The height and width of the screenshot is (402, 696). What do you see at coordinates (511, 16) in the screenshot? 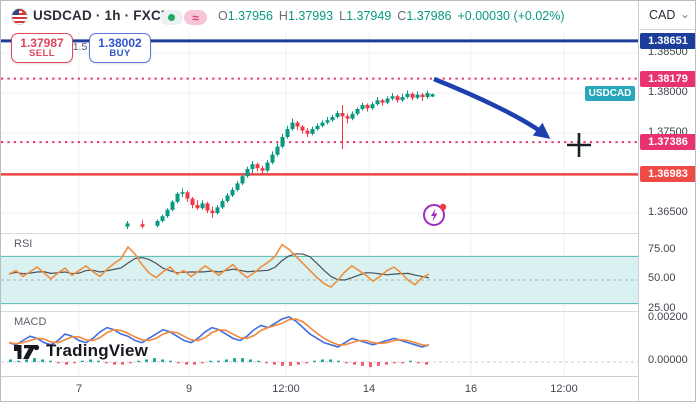
I see `change-value: +0.00030 (+0.02%)` at bounding box center [511, 16].